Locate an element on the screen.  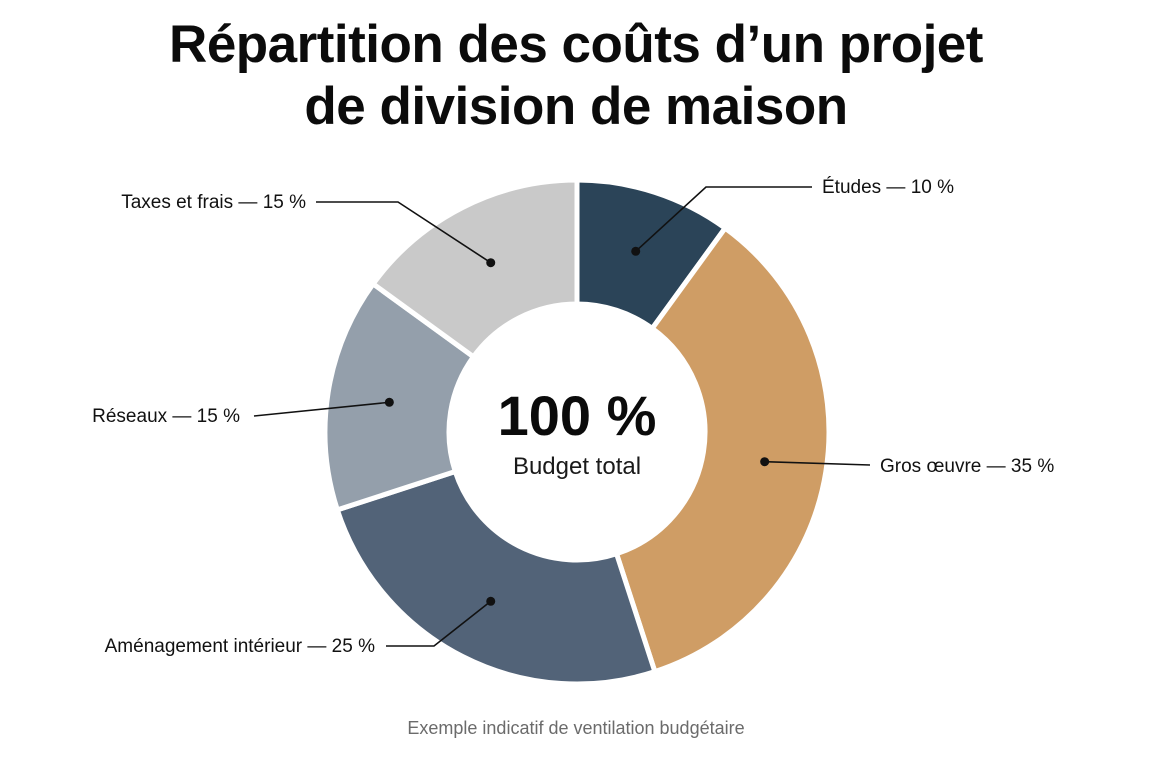
slice-gros-uvre is located at coordinates (722, 449).